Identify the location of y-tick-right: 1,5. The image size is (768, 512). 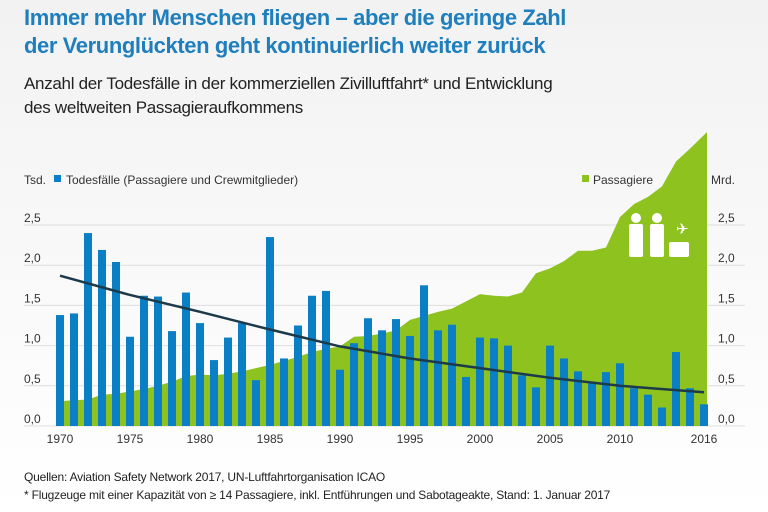
(726, 298).